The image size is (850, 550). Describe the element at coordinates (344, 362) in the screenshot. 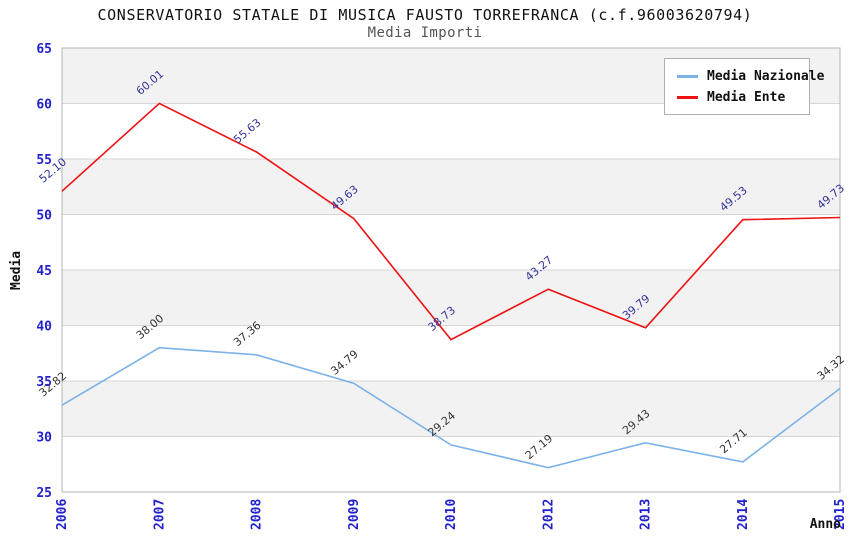

I see `data-label: 34.79` at that location.